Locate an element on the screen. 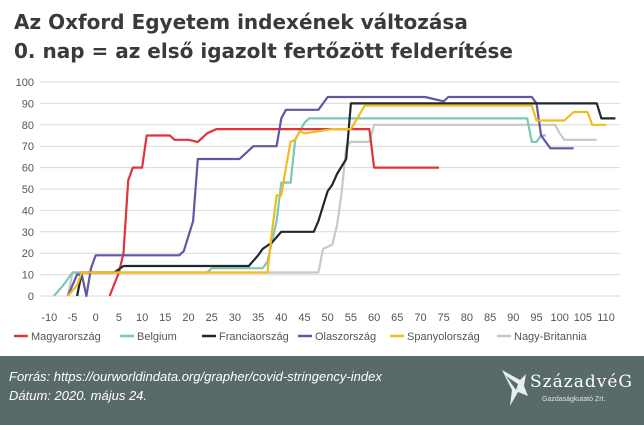 The image size is (644, 425). y-tick-label: 70 is located at coordinates (28, 147).